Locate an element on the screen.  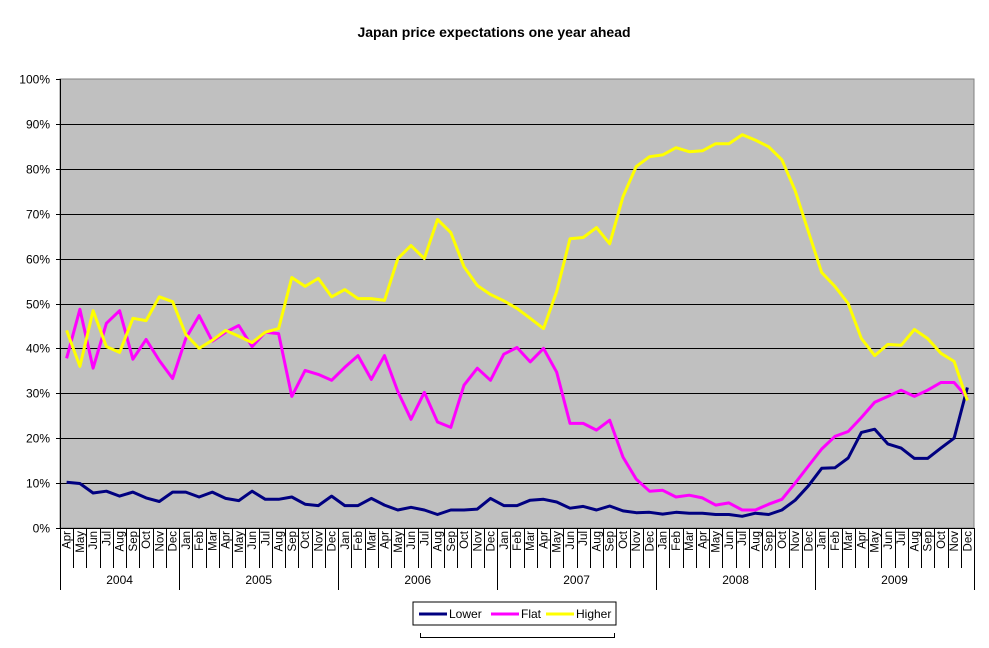
y-tick-label: 100% is located at coordinates (34, 80).